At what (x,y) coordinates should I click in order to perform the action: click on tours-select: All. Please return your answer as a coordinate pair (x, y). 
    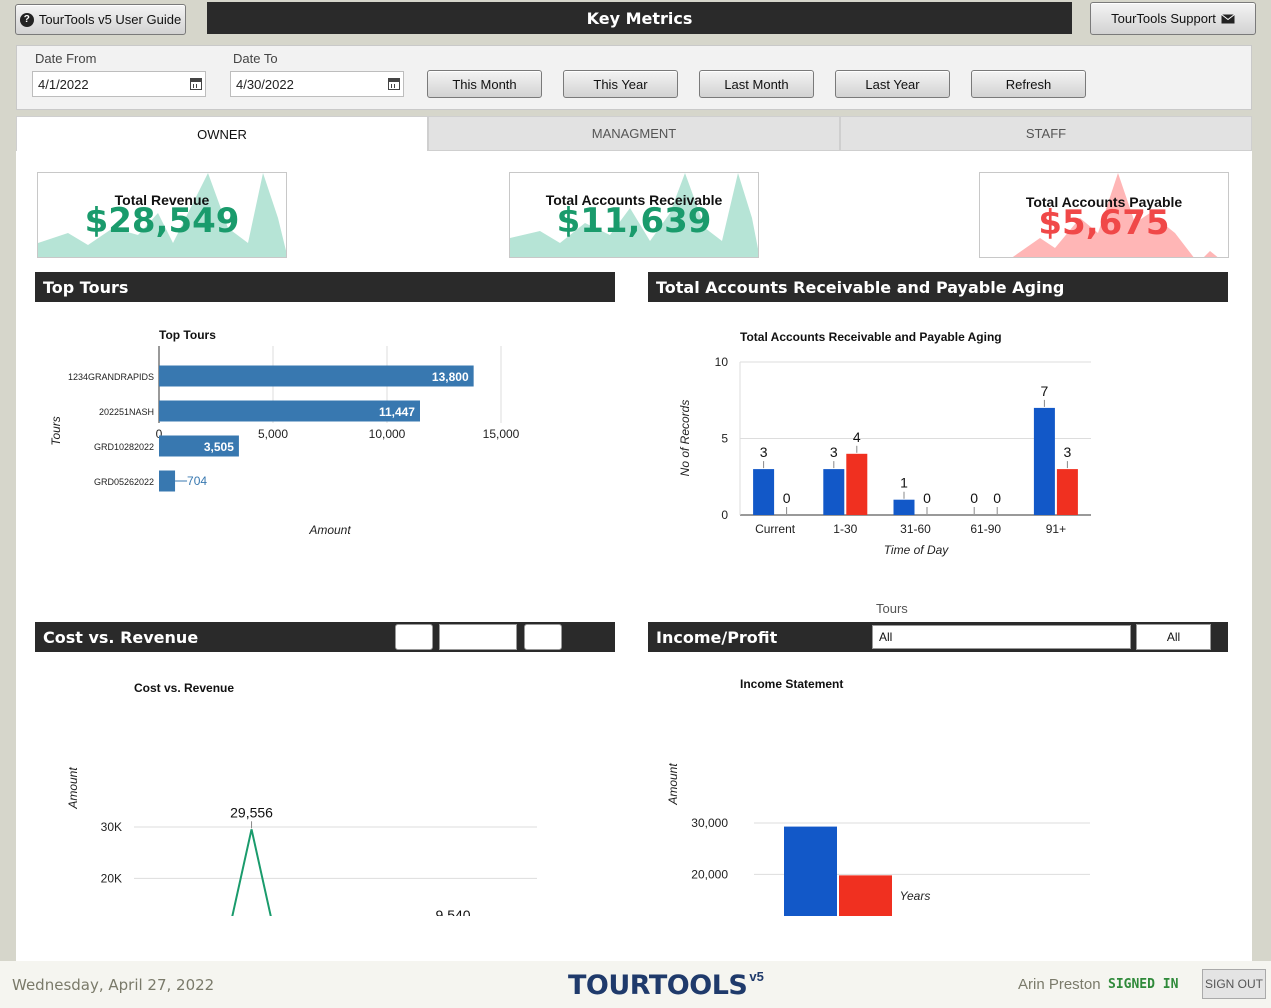
    Looking at the image, I should click on (1001, 637).